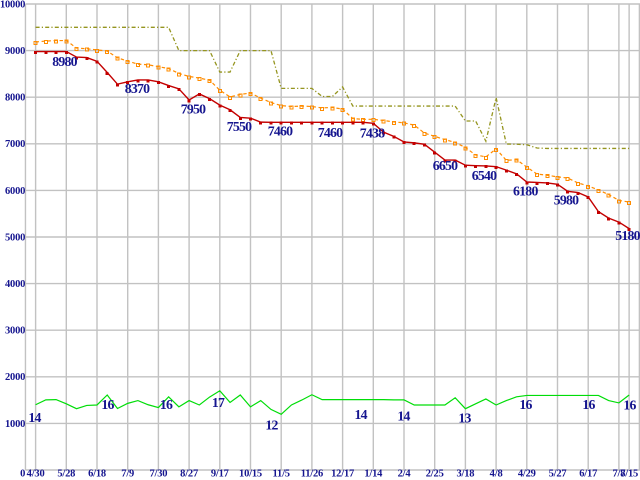 Image resolution: width=640 pixels, height=480 pixels. What do you see at coordinates (66, 473) in the screenshot?
I see `svg-text: 5/28` at bounding box center [66, 473].